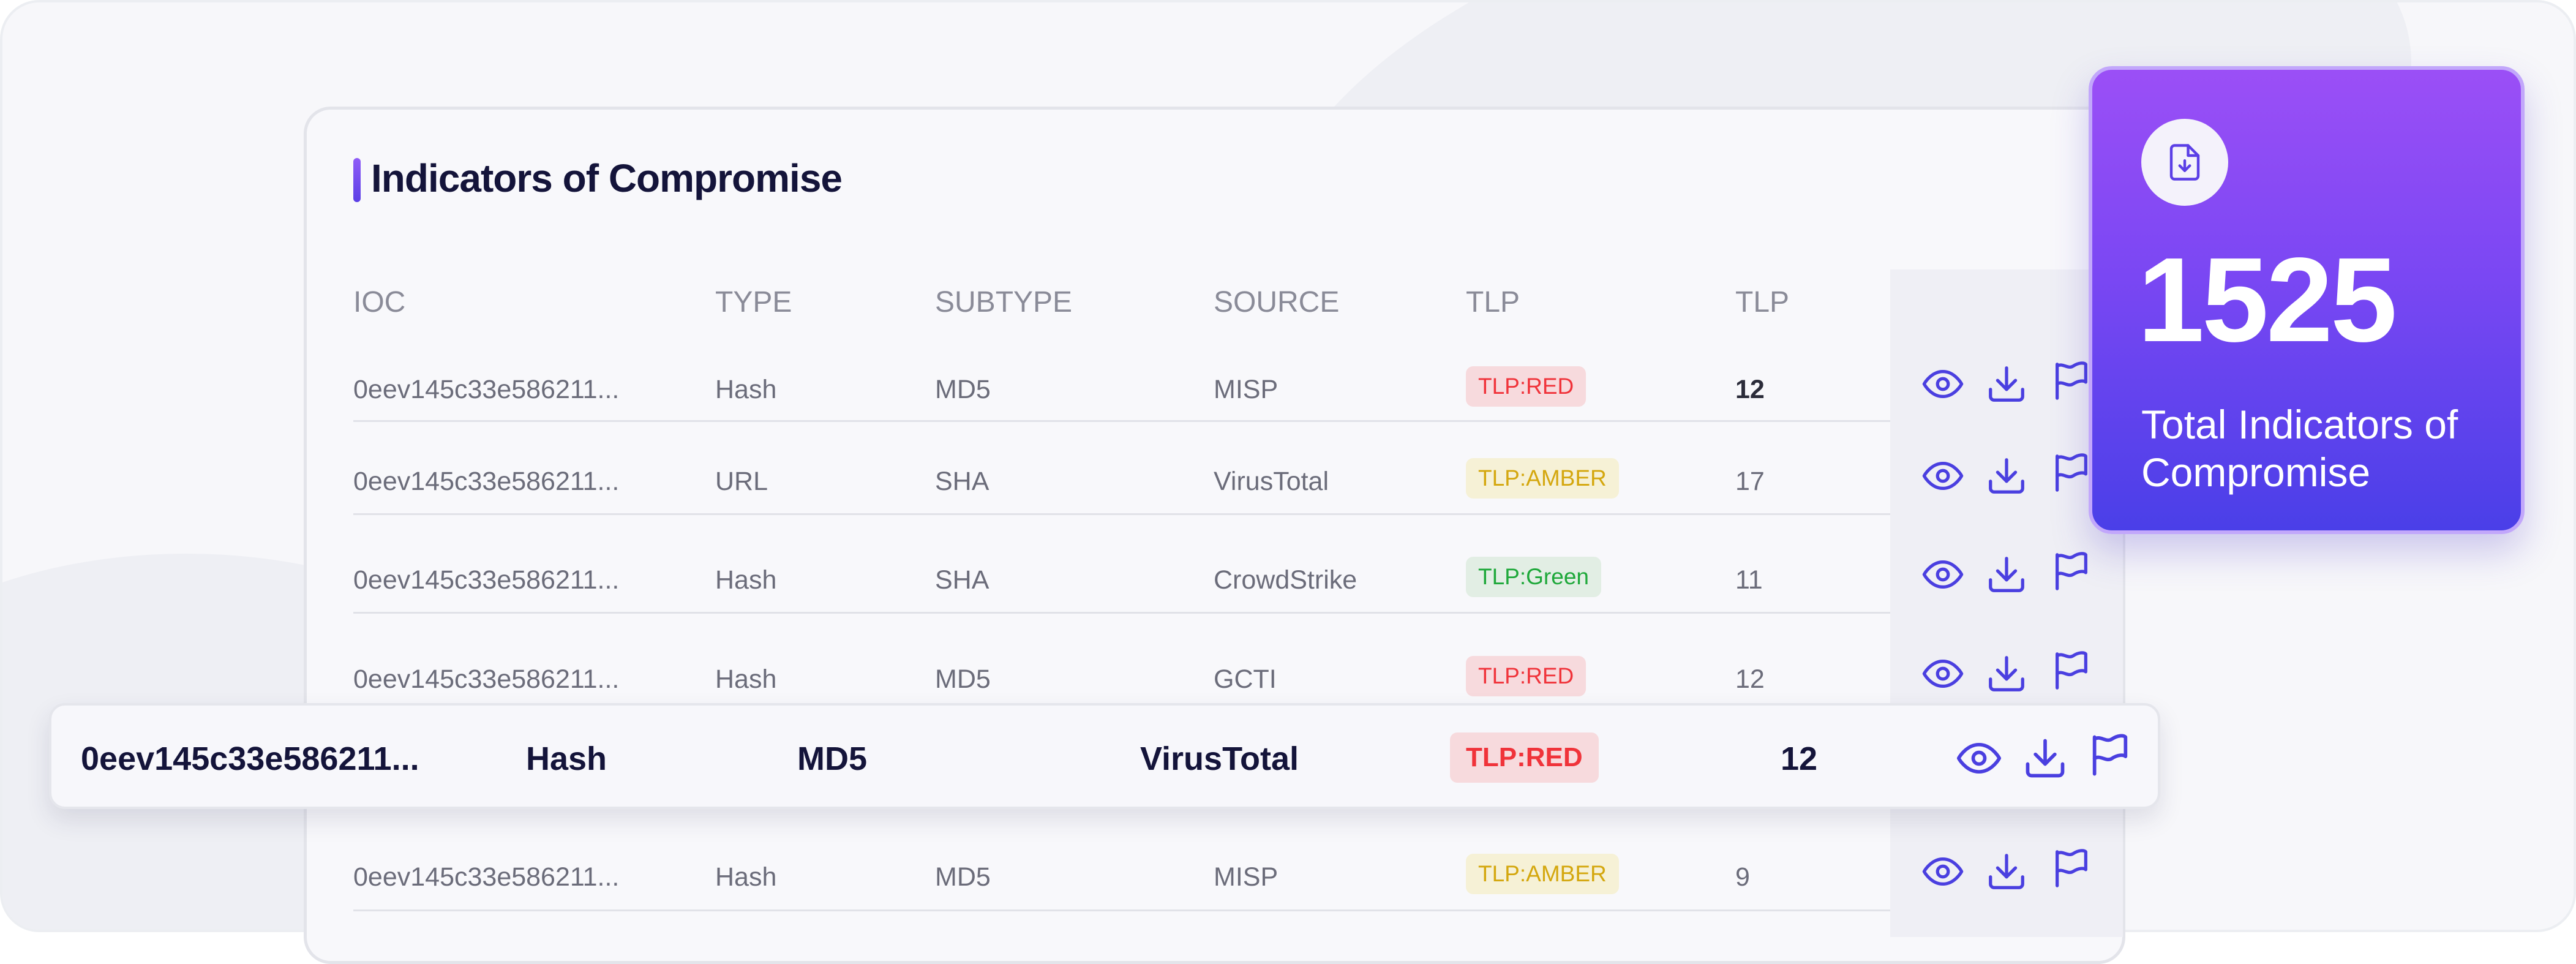  What do you see at coordinates (1493, 302) in the screenshot?
I see `column-header-tlp: TLP` at bounding box center [1493, 302].